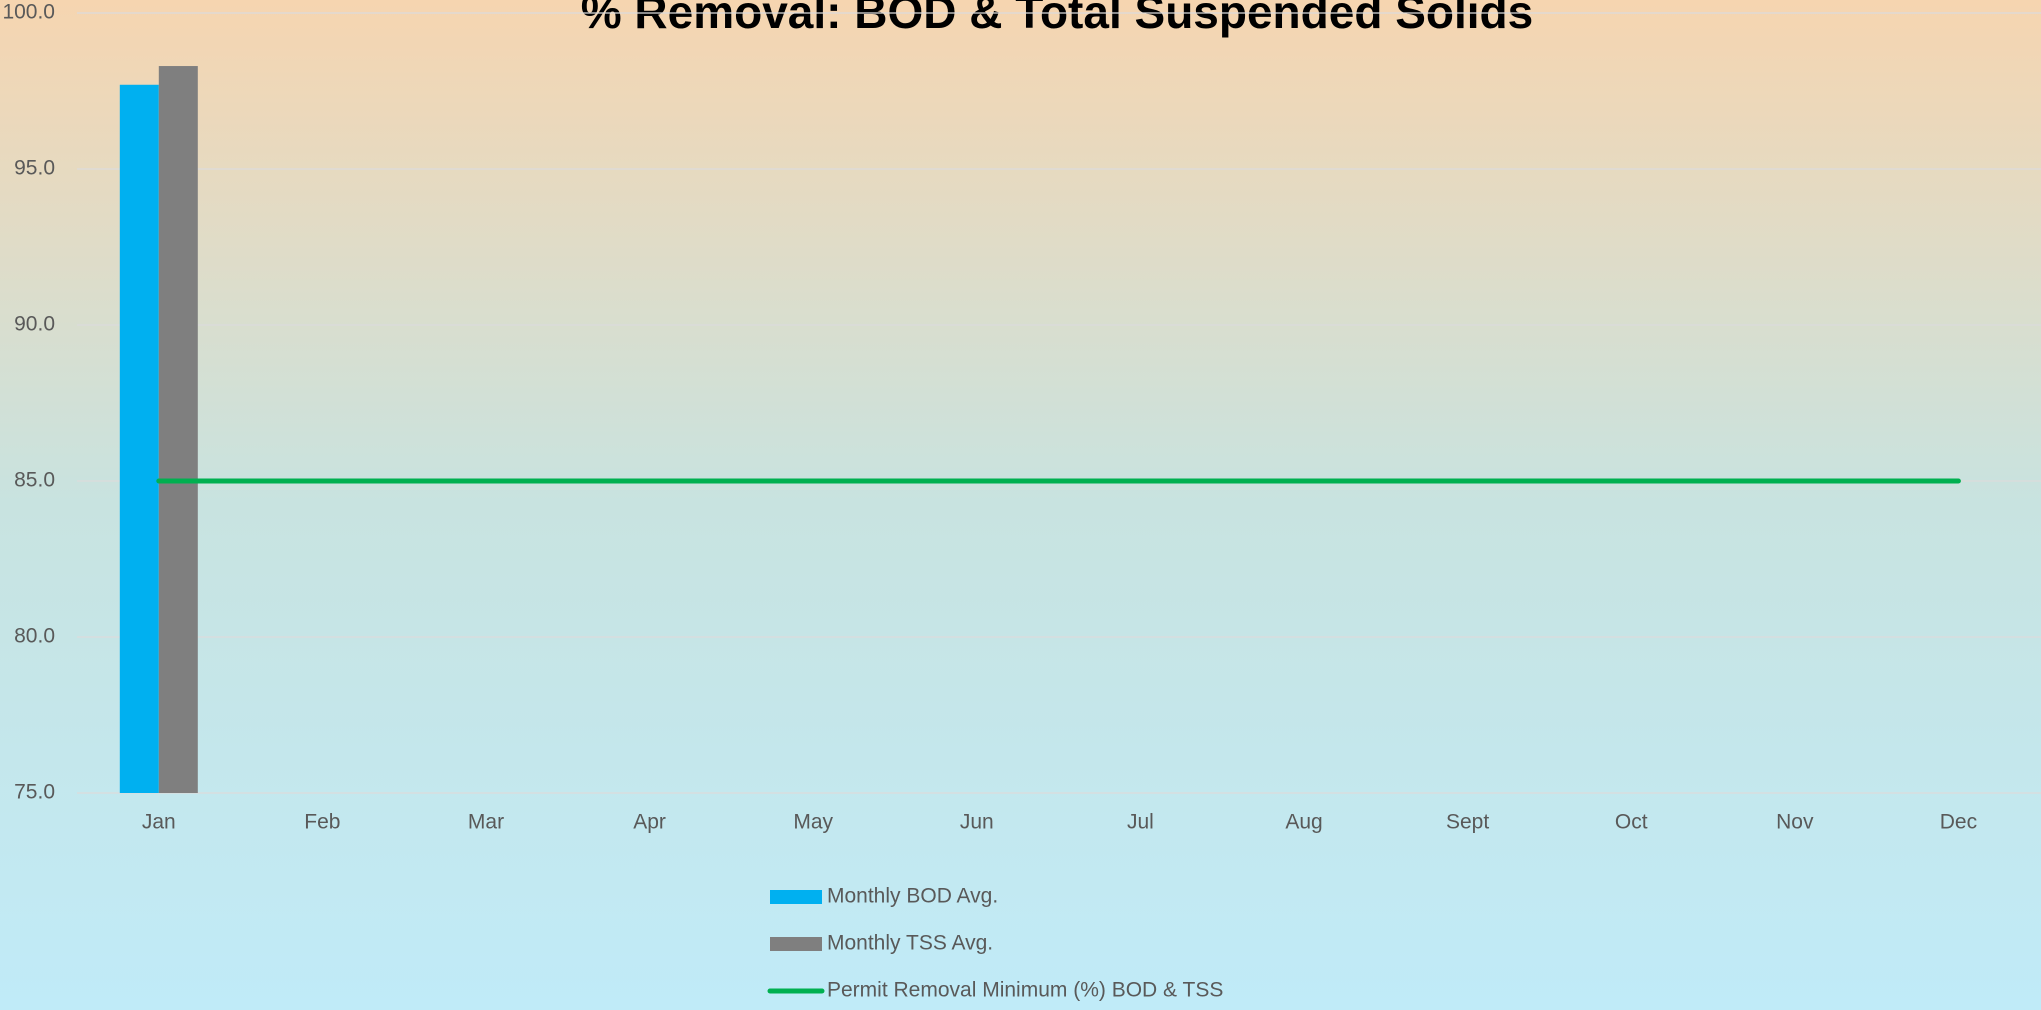  Describe the element at coordinates (1140, 822) in the screenshot. I see `x-tick-label: Jul` at that location.